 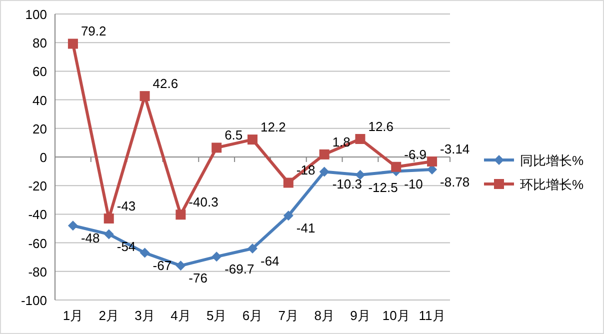 I want to click on data-label: -48, so click(x=90, y=238).